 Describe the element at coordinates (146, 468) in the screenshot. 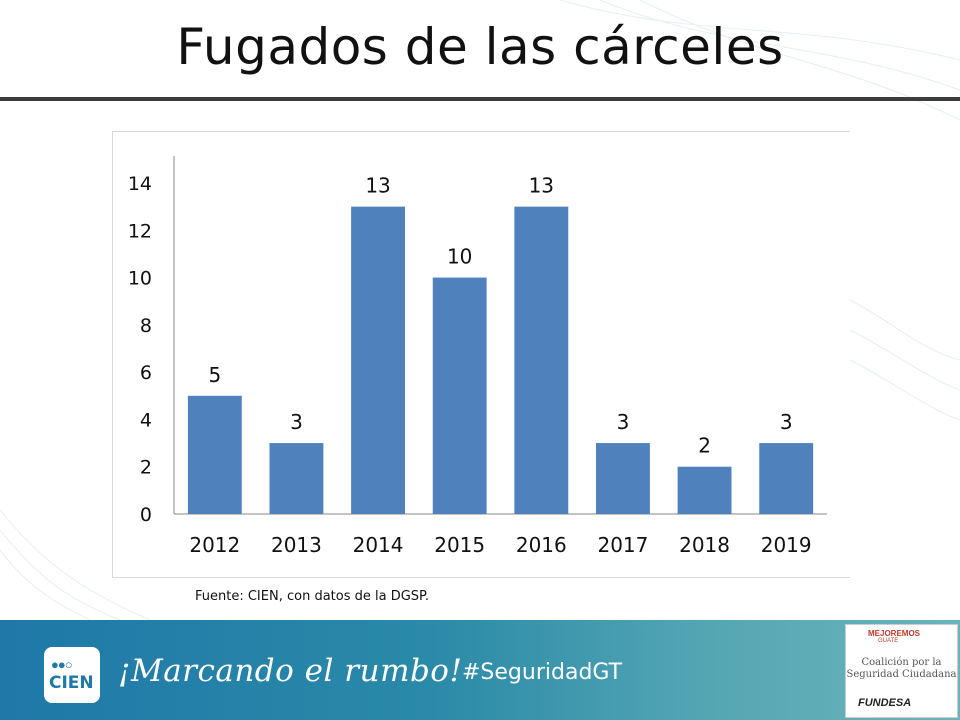

I see `y-tick-label: 2` at that location.